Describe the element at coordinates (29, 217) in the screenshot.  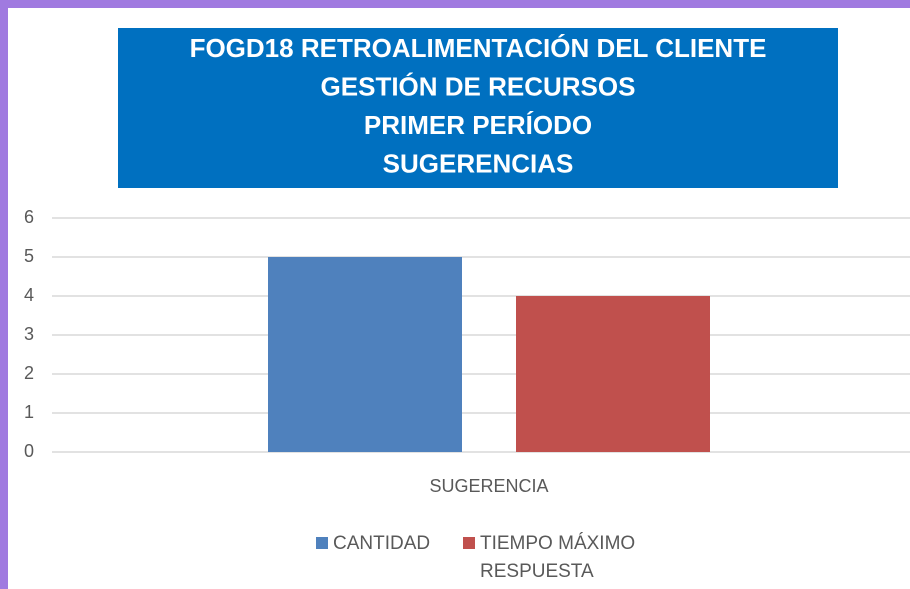
I see `y-tick-label: 6` at that location.